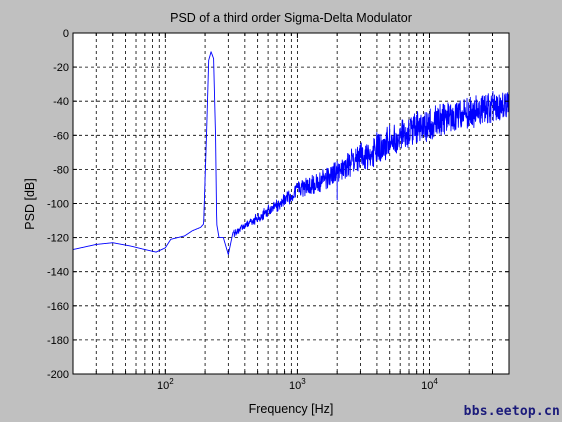  What do you see at coordinates (303, 381) in the screenshot?
I see `x-tick-label-exponent: 3` at bounding box center [303, 381].